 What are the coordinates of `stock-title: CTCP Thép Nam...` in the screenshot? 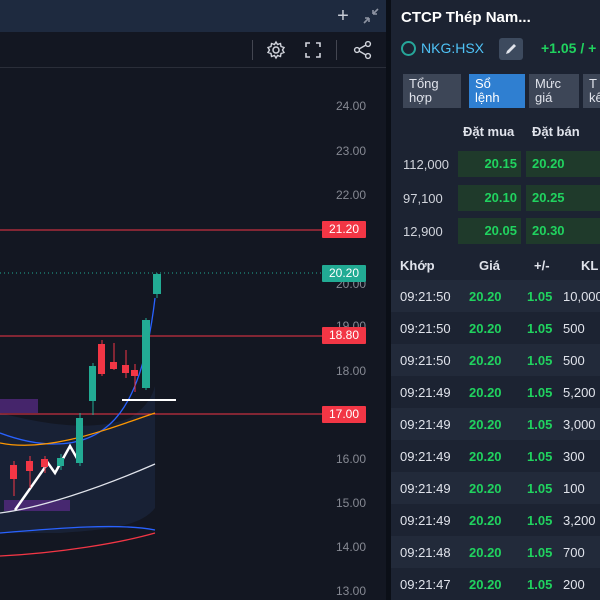 It's located at (466, 17).